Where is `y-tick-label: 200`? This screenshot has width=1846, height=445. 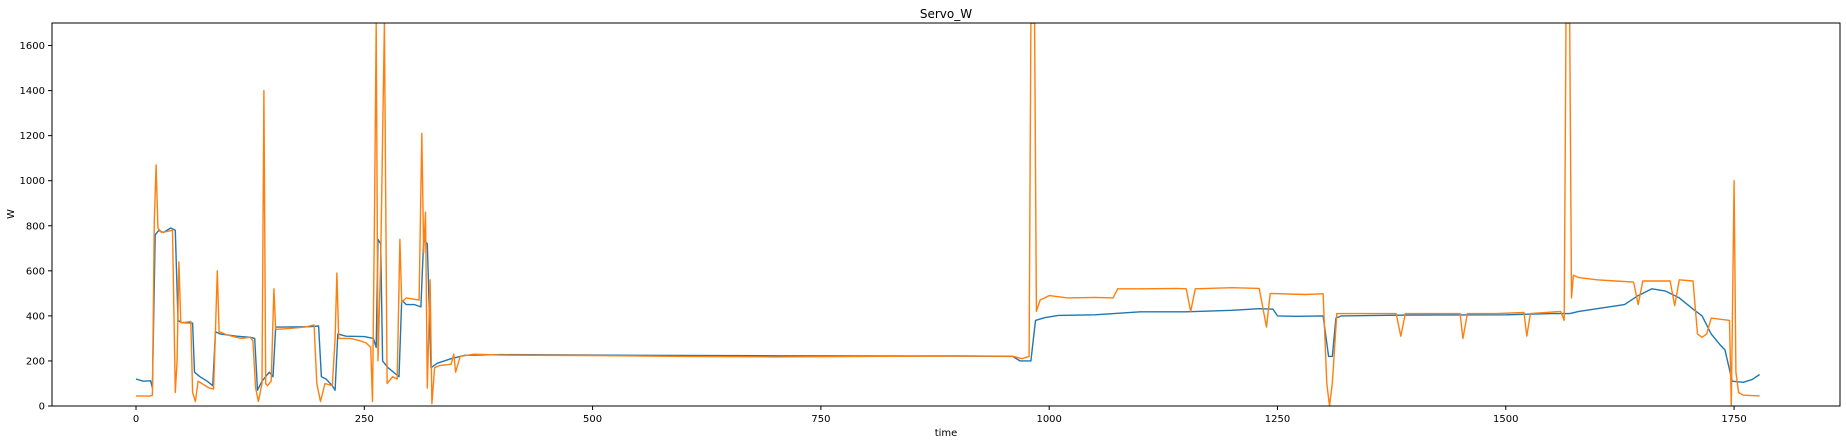 y-tick-label: 200 is located at coordinates (35, 361).